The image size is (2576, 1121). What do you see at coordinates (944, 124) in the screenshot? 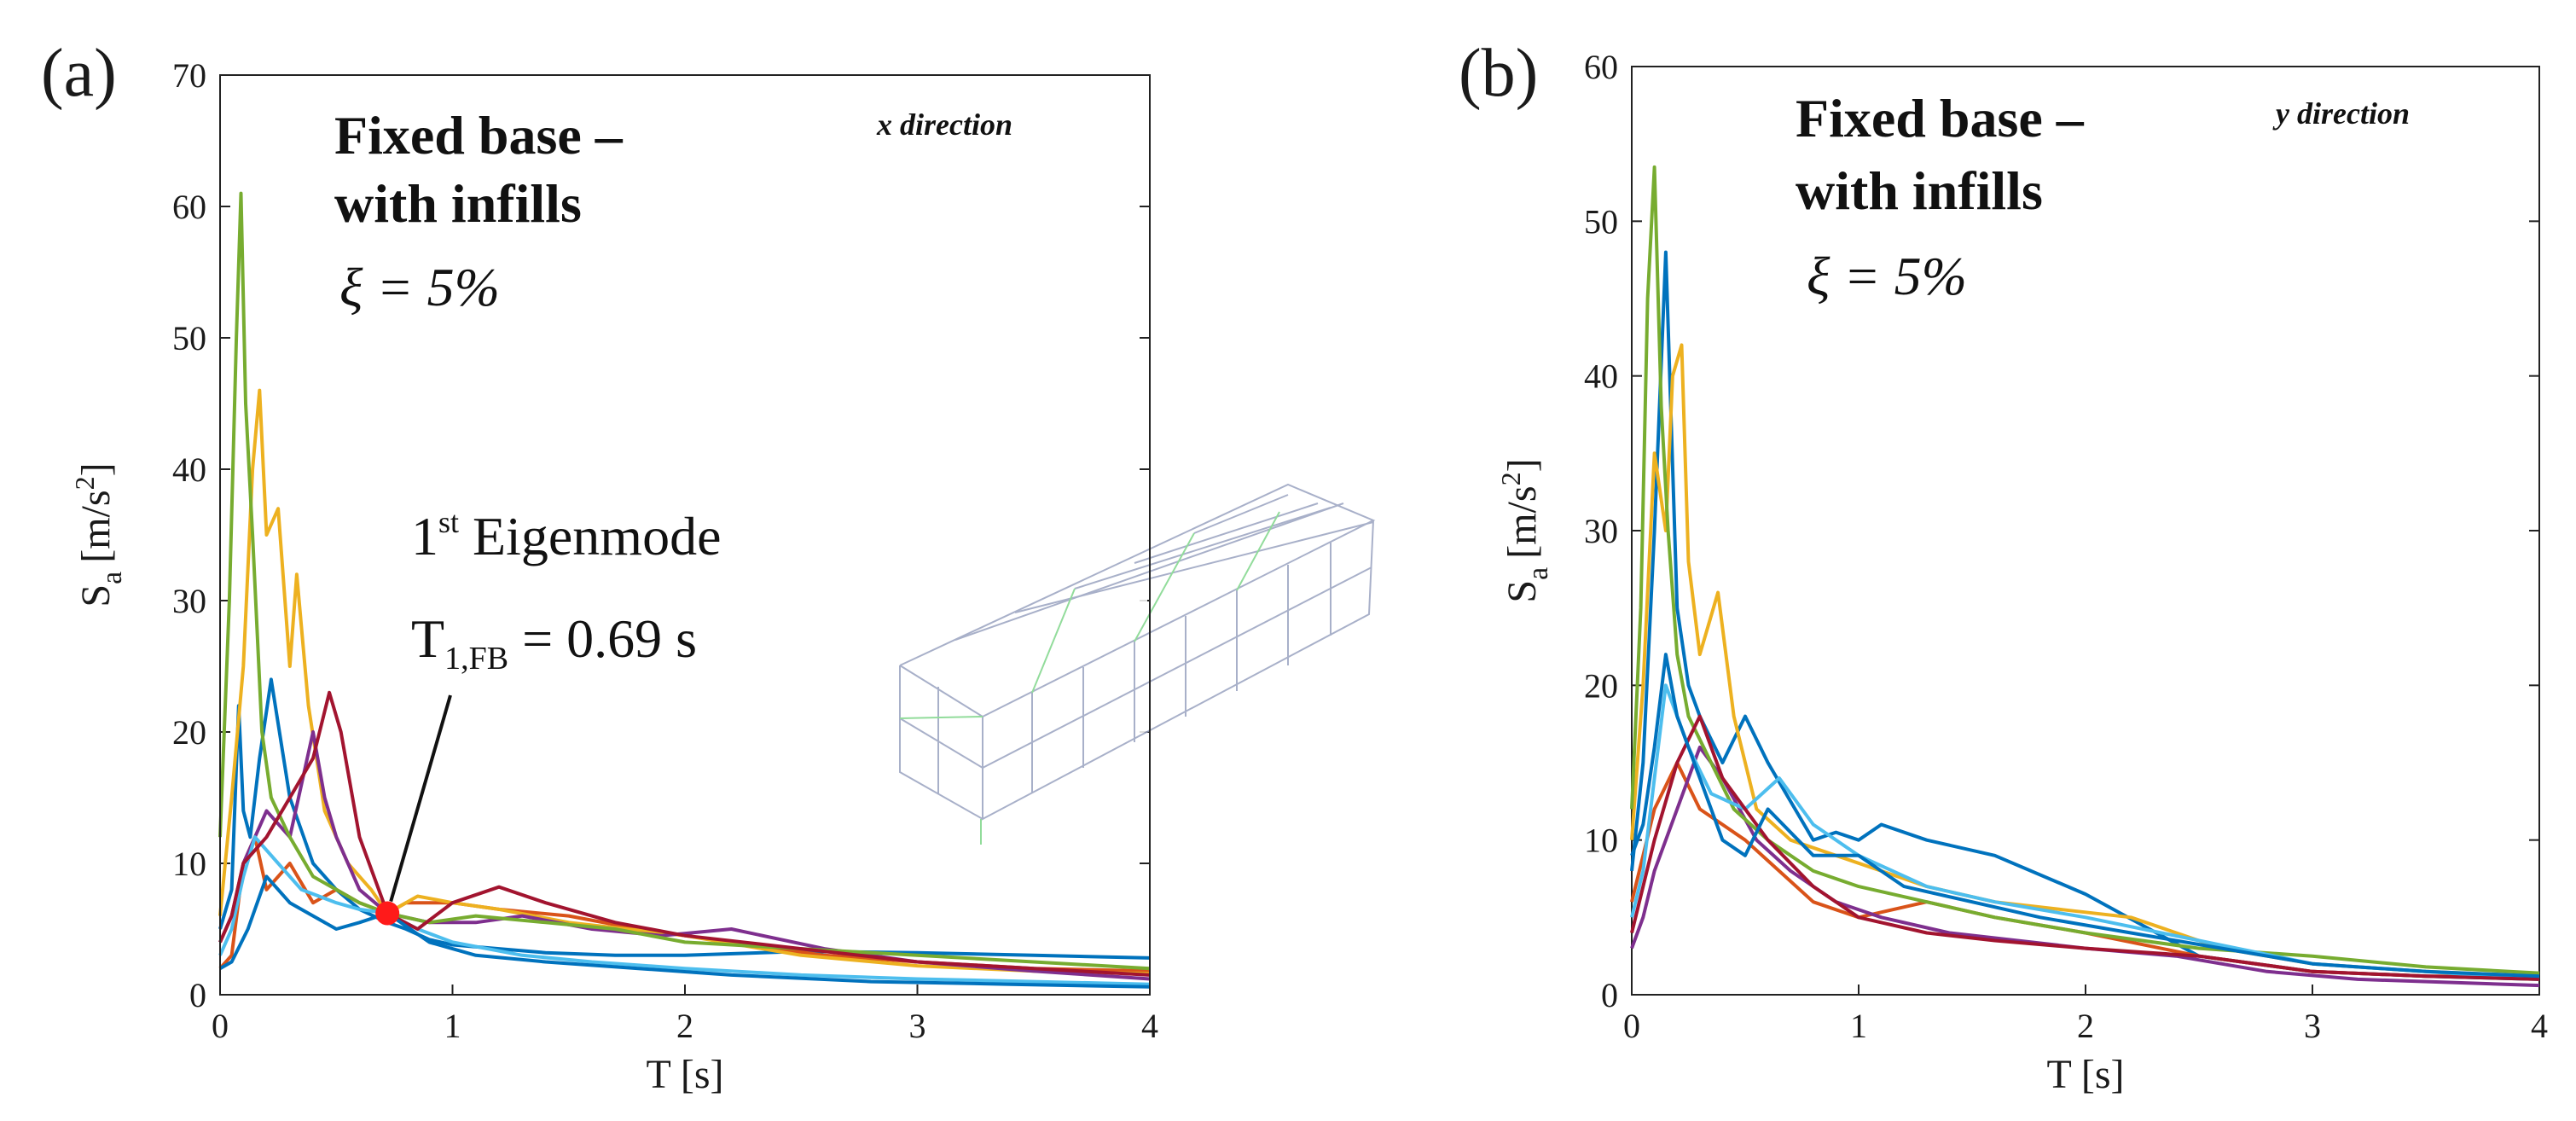
I see `panel-a-direction: x direction` at bounding box center [944, 124].